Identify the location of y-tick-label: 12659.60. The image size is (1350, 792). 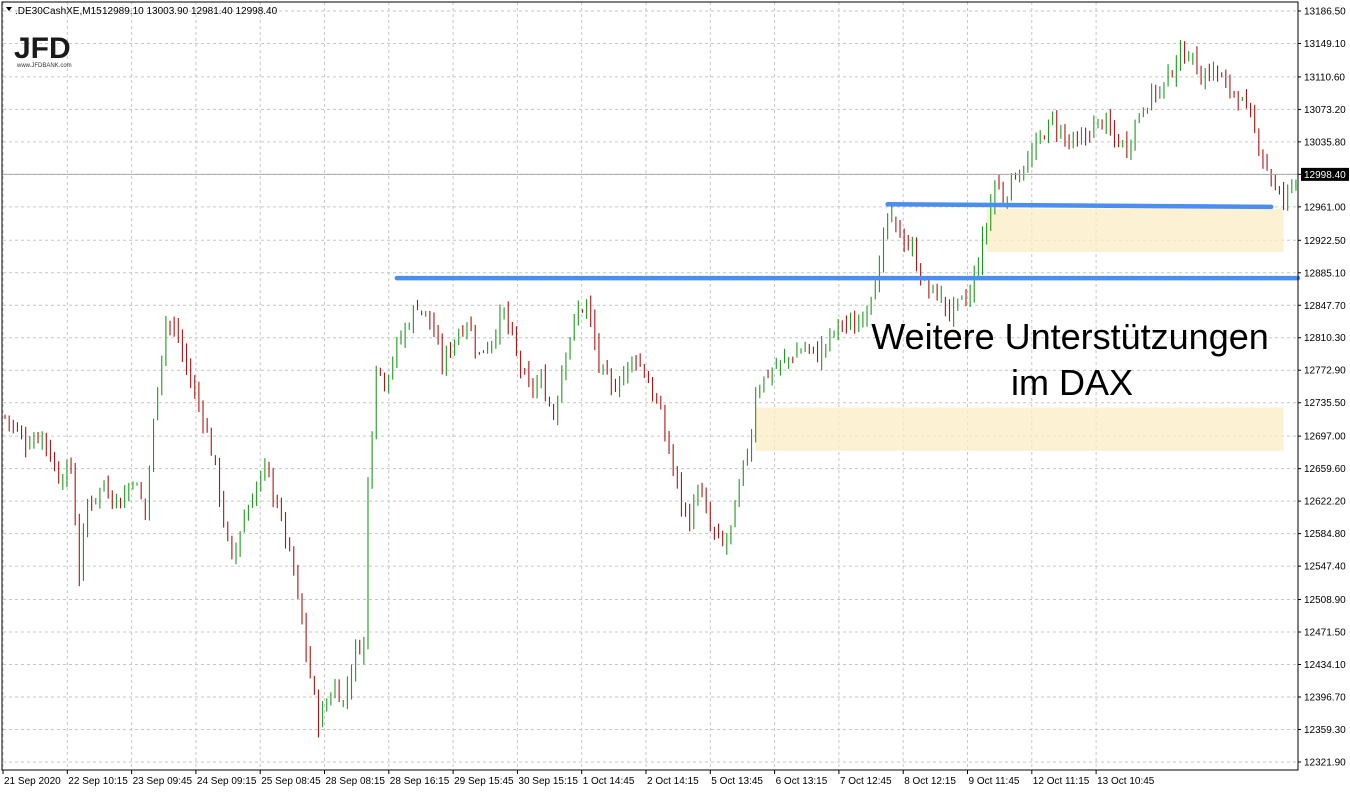
(1325, 469).